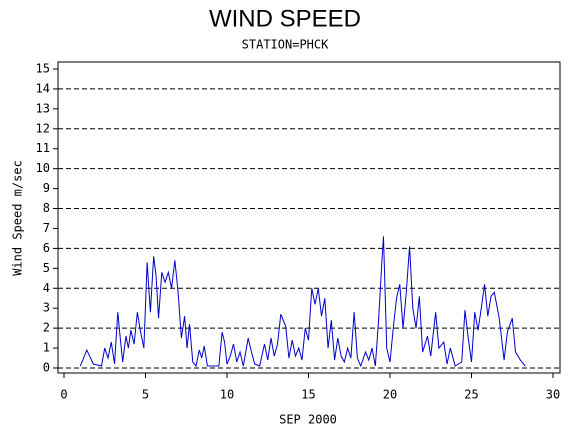 The image size is (570, 430). What do you see at coordinates (46, 248) in the screenshot?
I see `y-tick-label: 6` at bounding box center [46, 248].